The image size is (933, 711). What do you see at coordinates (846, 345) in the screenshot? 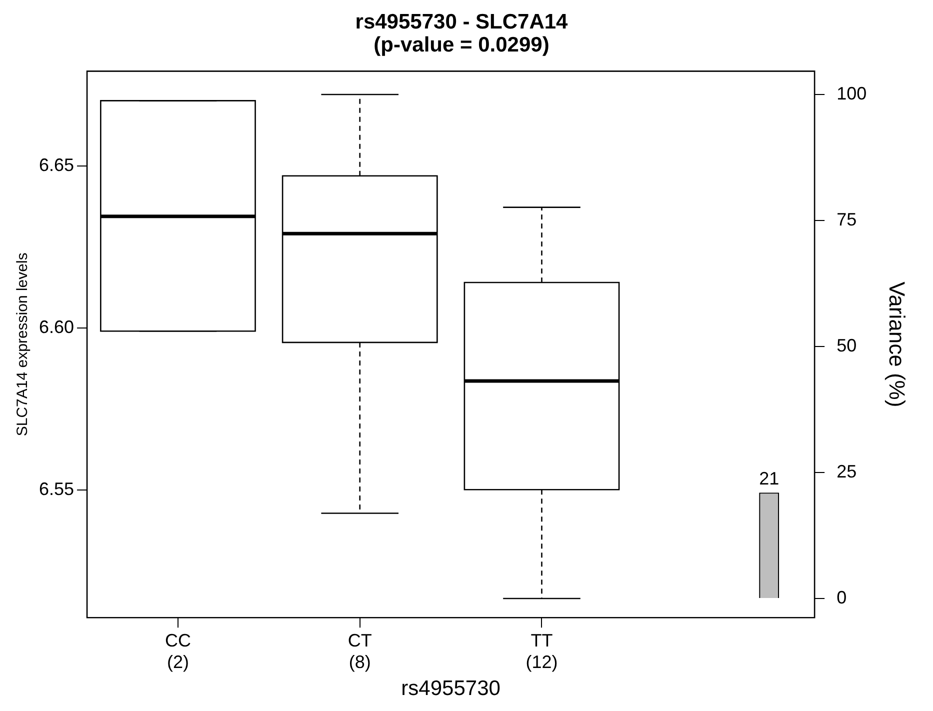
I see `y2-tick-label: 50` at bounding box center [846, 345].